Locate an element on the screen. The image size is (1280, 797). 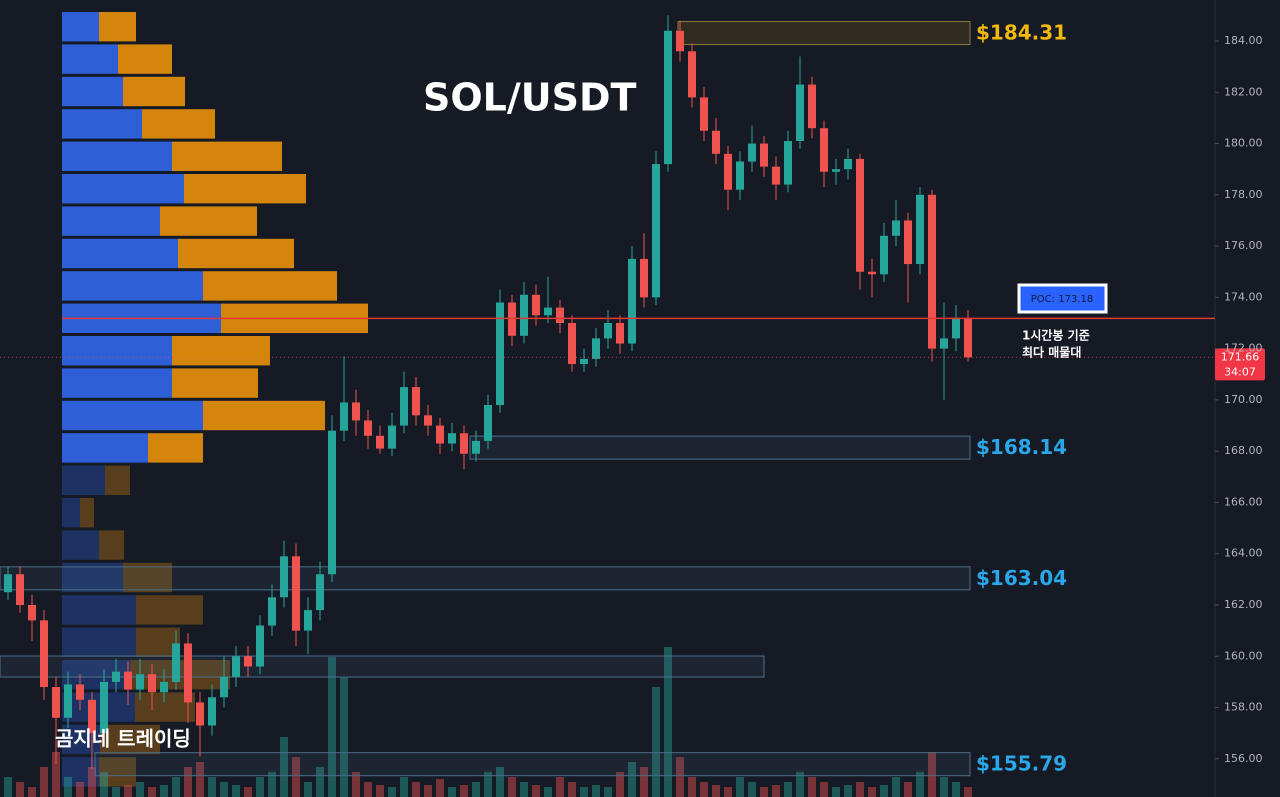
countdown: 34:07 is located at coordinates (1240, 371).